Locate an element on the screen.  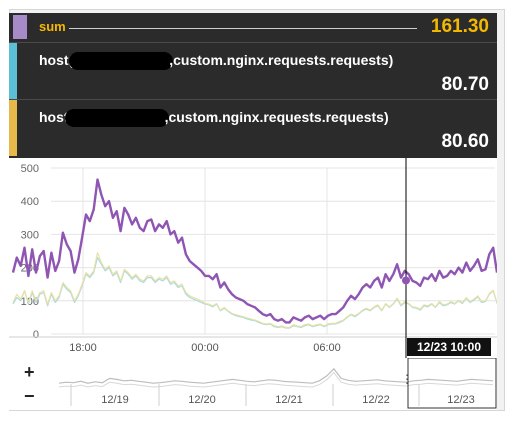
sum-value: 161.30 is located at coordinates (459, 26).